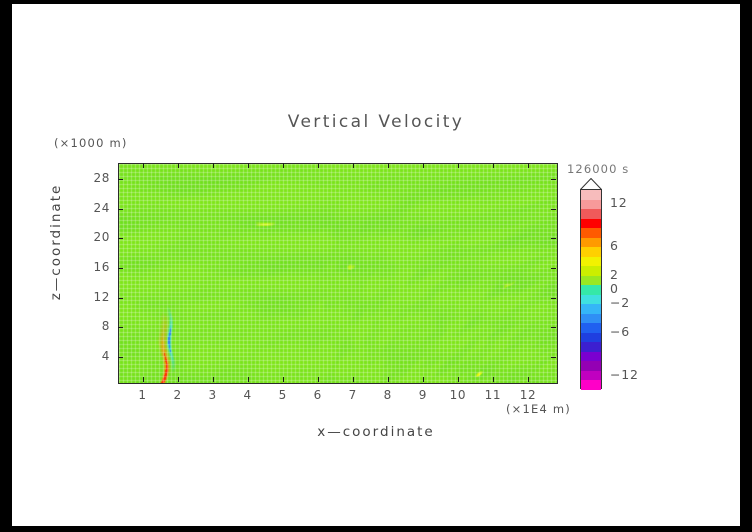 The width and height of the screenshot is (752, 532). What do you see at coordinates (101, 207) in the screenshot?
I see `y-tick-label: 24` at bounding box center [101, 207].